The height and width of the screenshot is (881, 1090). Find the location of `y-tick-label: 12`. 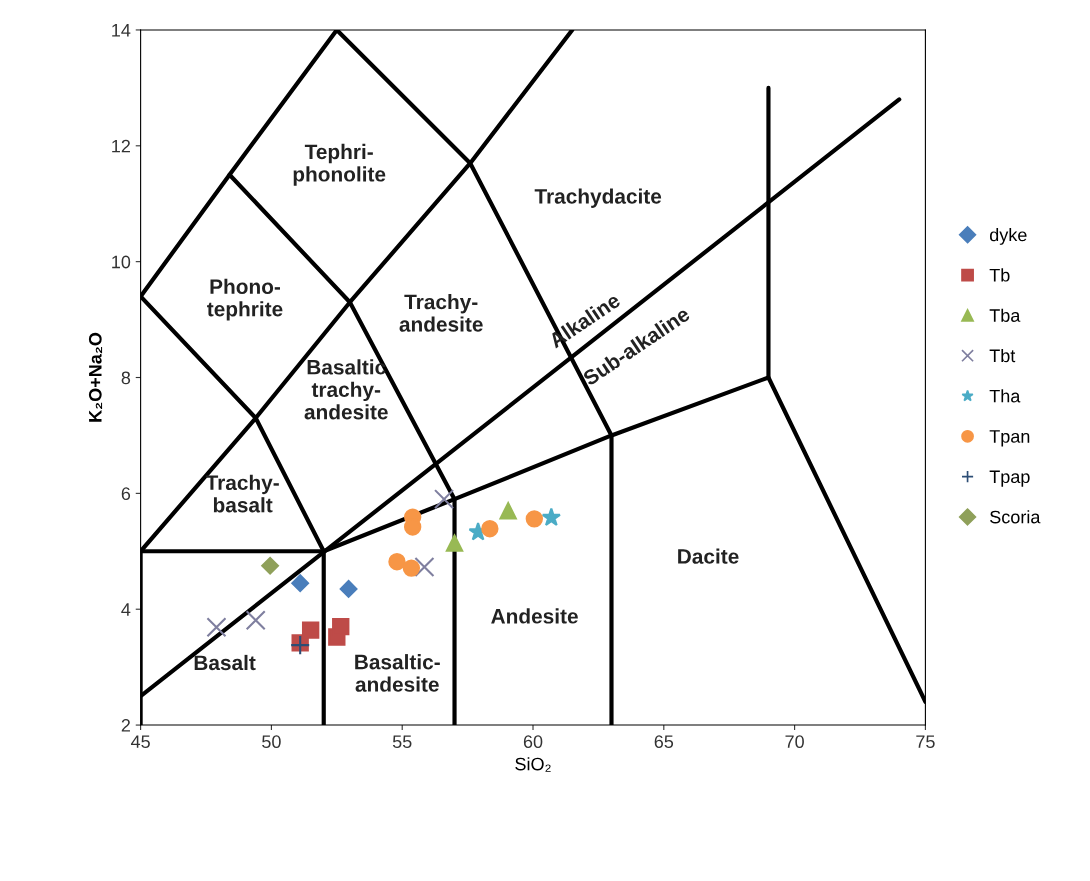

y-tick-label: 12 is located at coordinates (121, 146).